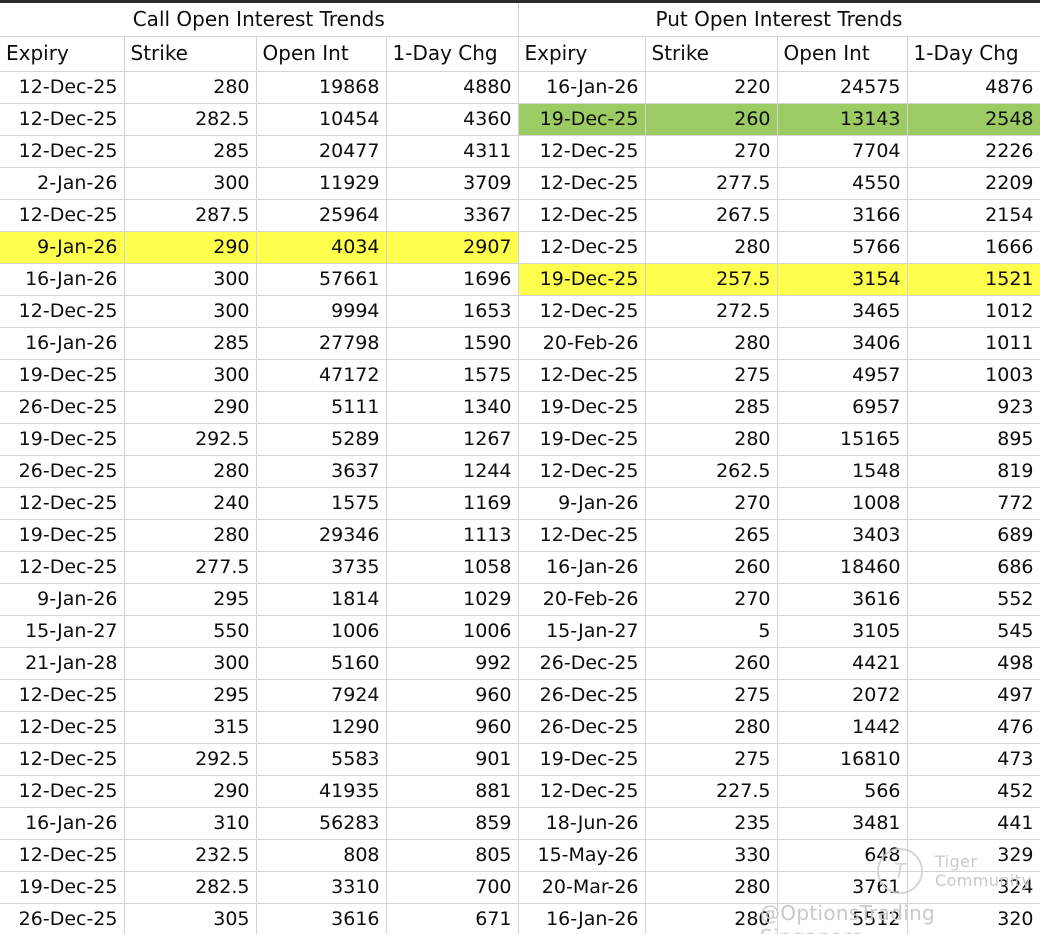  Describe the element at coordinates (842, 119) in the screenshot. I see `put-open-int-cell: 13143` at that location.